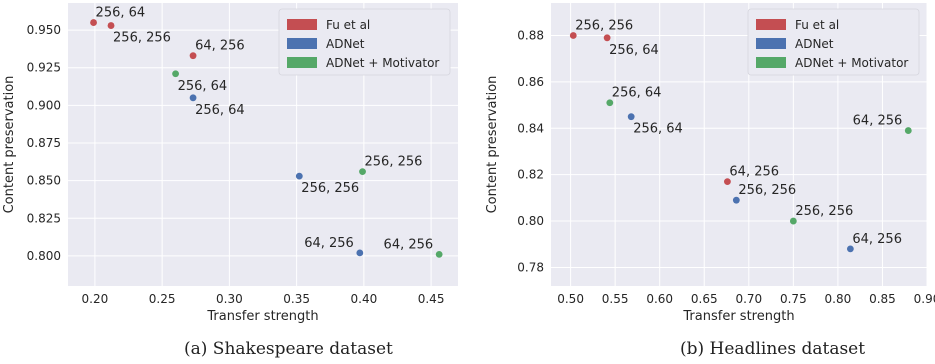 This screenshot has width=935, height=364. What do you see at coordinates (615, 299) in the screenshot?
I see `x-tick-label: 0.55` at bounding box center [615, 299].